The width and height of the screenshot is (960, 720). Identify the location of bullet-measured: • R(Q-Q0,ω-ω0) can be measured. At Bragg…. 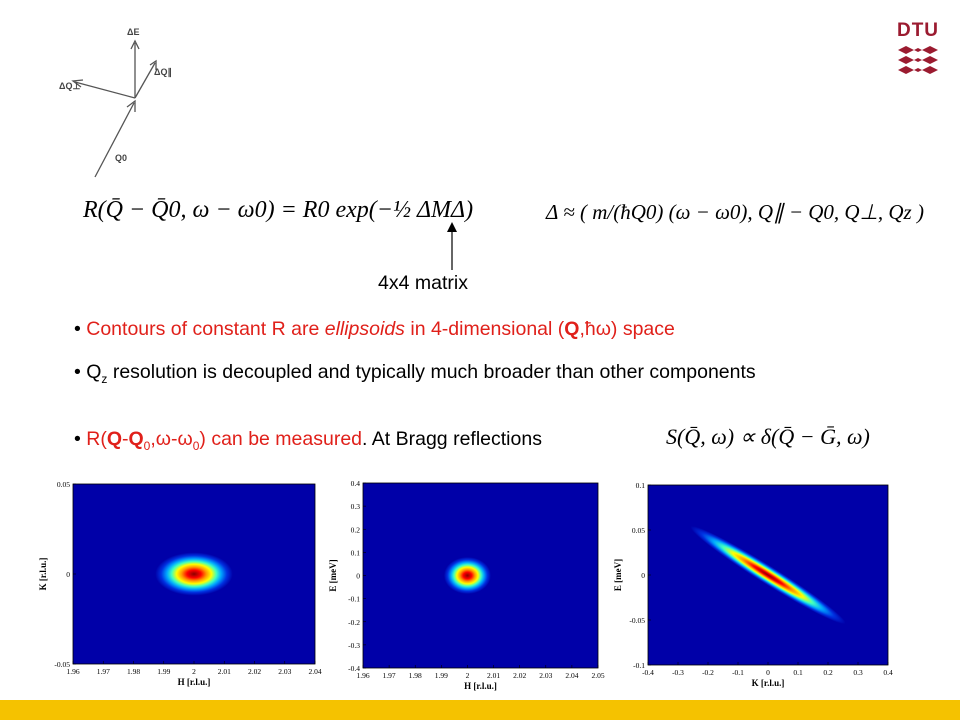
(308, 440).